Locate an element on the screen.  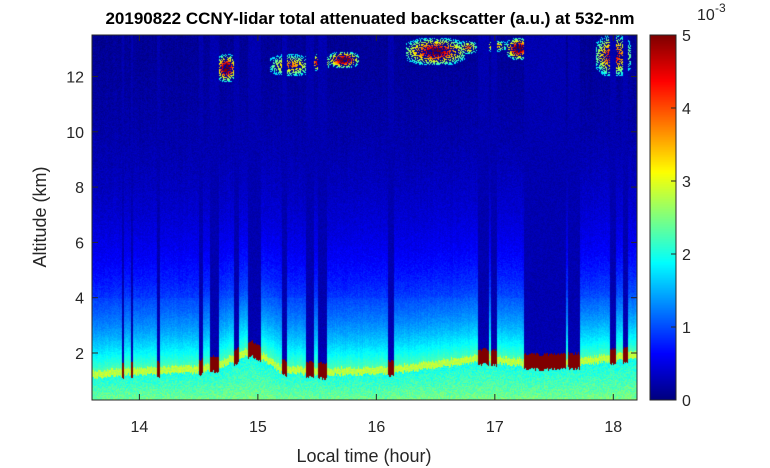
y-tick-label: 12 is located at coordinates (75, 77).